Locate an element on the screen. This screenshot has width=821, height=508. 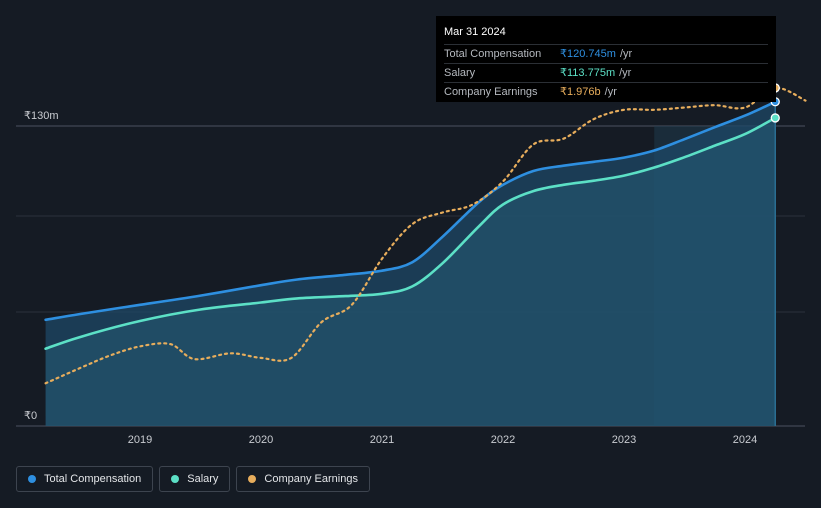
x-tick-label: 2024 is located at coordinates (745, 440).